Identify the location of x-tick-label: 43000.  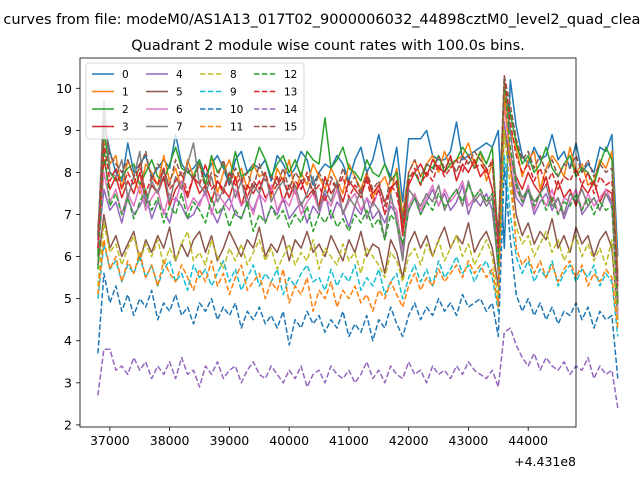
(469, 440).